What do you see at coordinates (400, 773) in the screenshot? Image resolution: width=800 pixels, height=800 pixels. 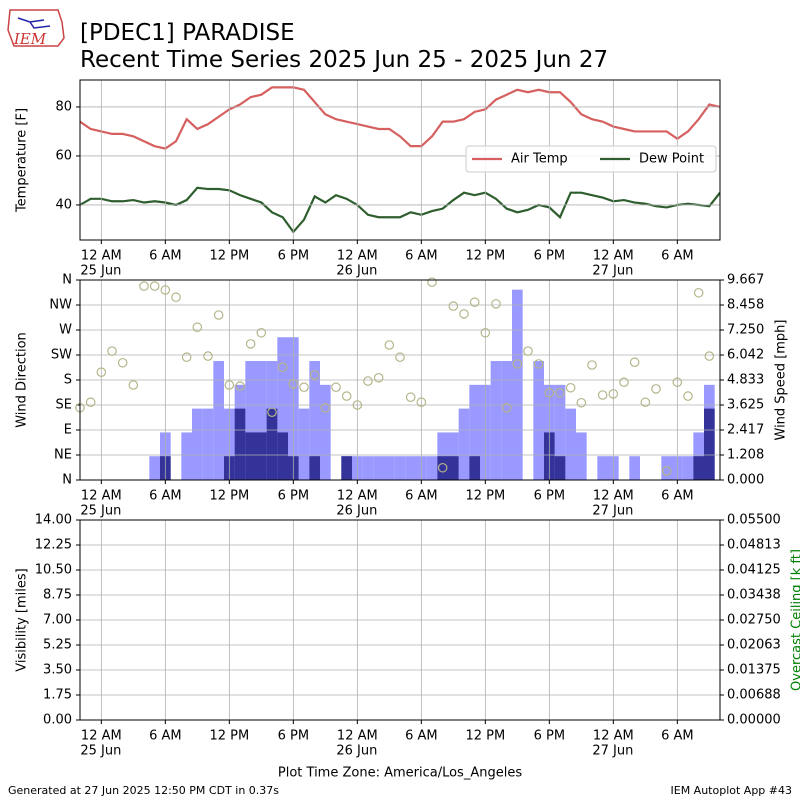 I see `x-axis-label: Plot Time Zone: America/Los_Angeles` at bounding box center [400, 773].